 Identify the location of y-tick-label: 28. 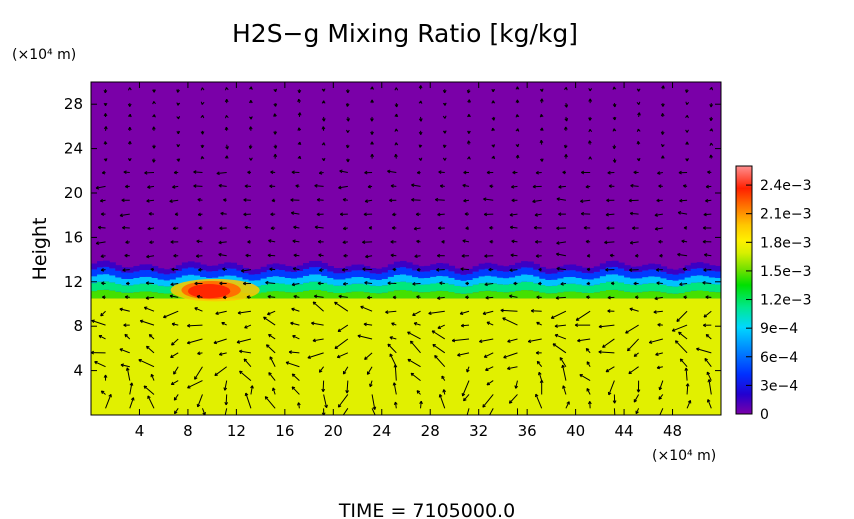
(73, 104).